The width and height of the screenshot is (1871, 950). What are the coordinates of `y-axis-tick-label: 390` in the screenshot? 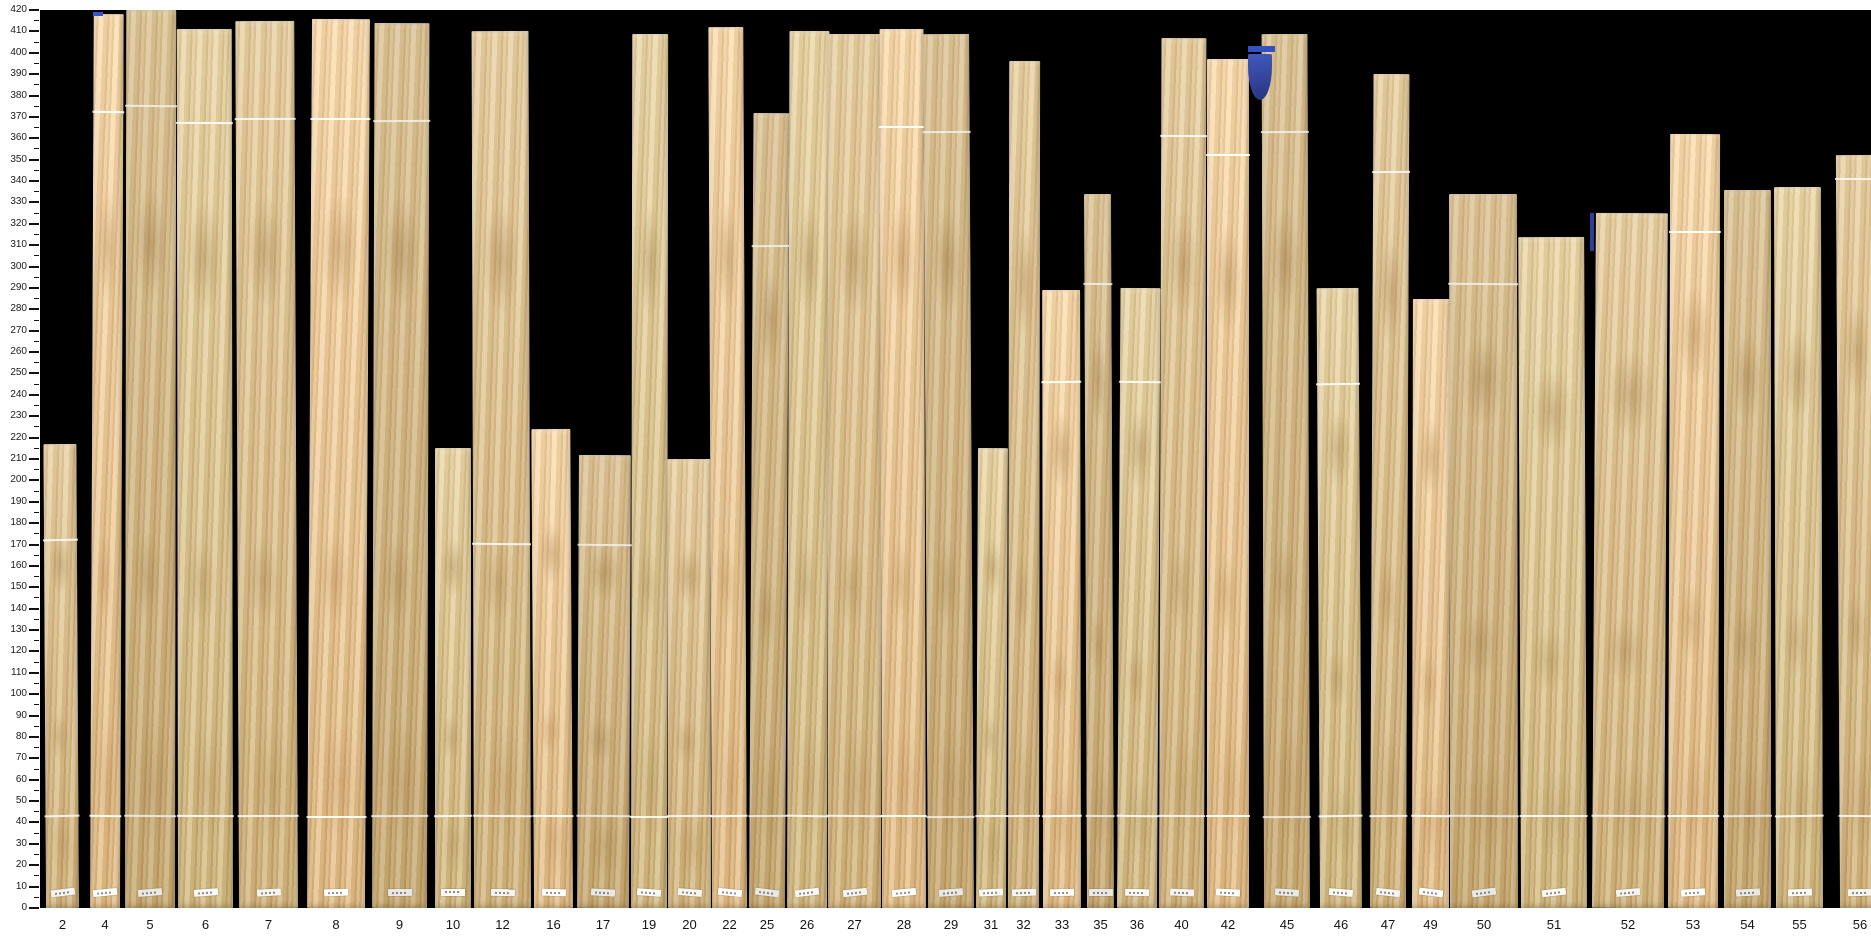 It's located at (18, 74).